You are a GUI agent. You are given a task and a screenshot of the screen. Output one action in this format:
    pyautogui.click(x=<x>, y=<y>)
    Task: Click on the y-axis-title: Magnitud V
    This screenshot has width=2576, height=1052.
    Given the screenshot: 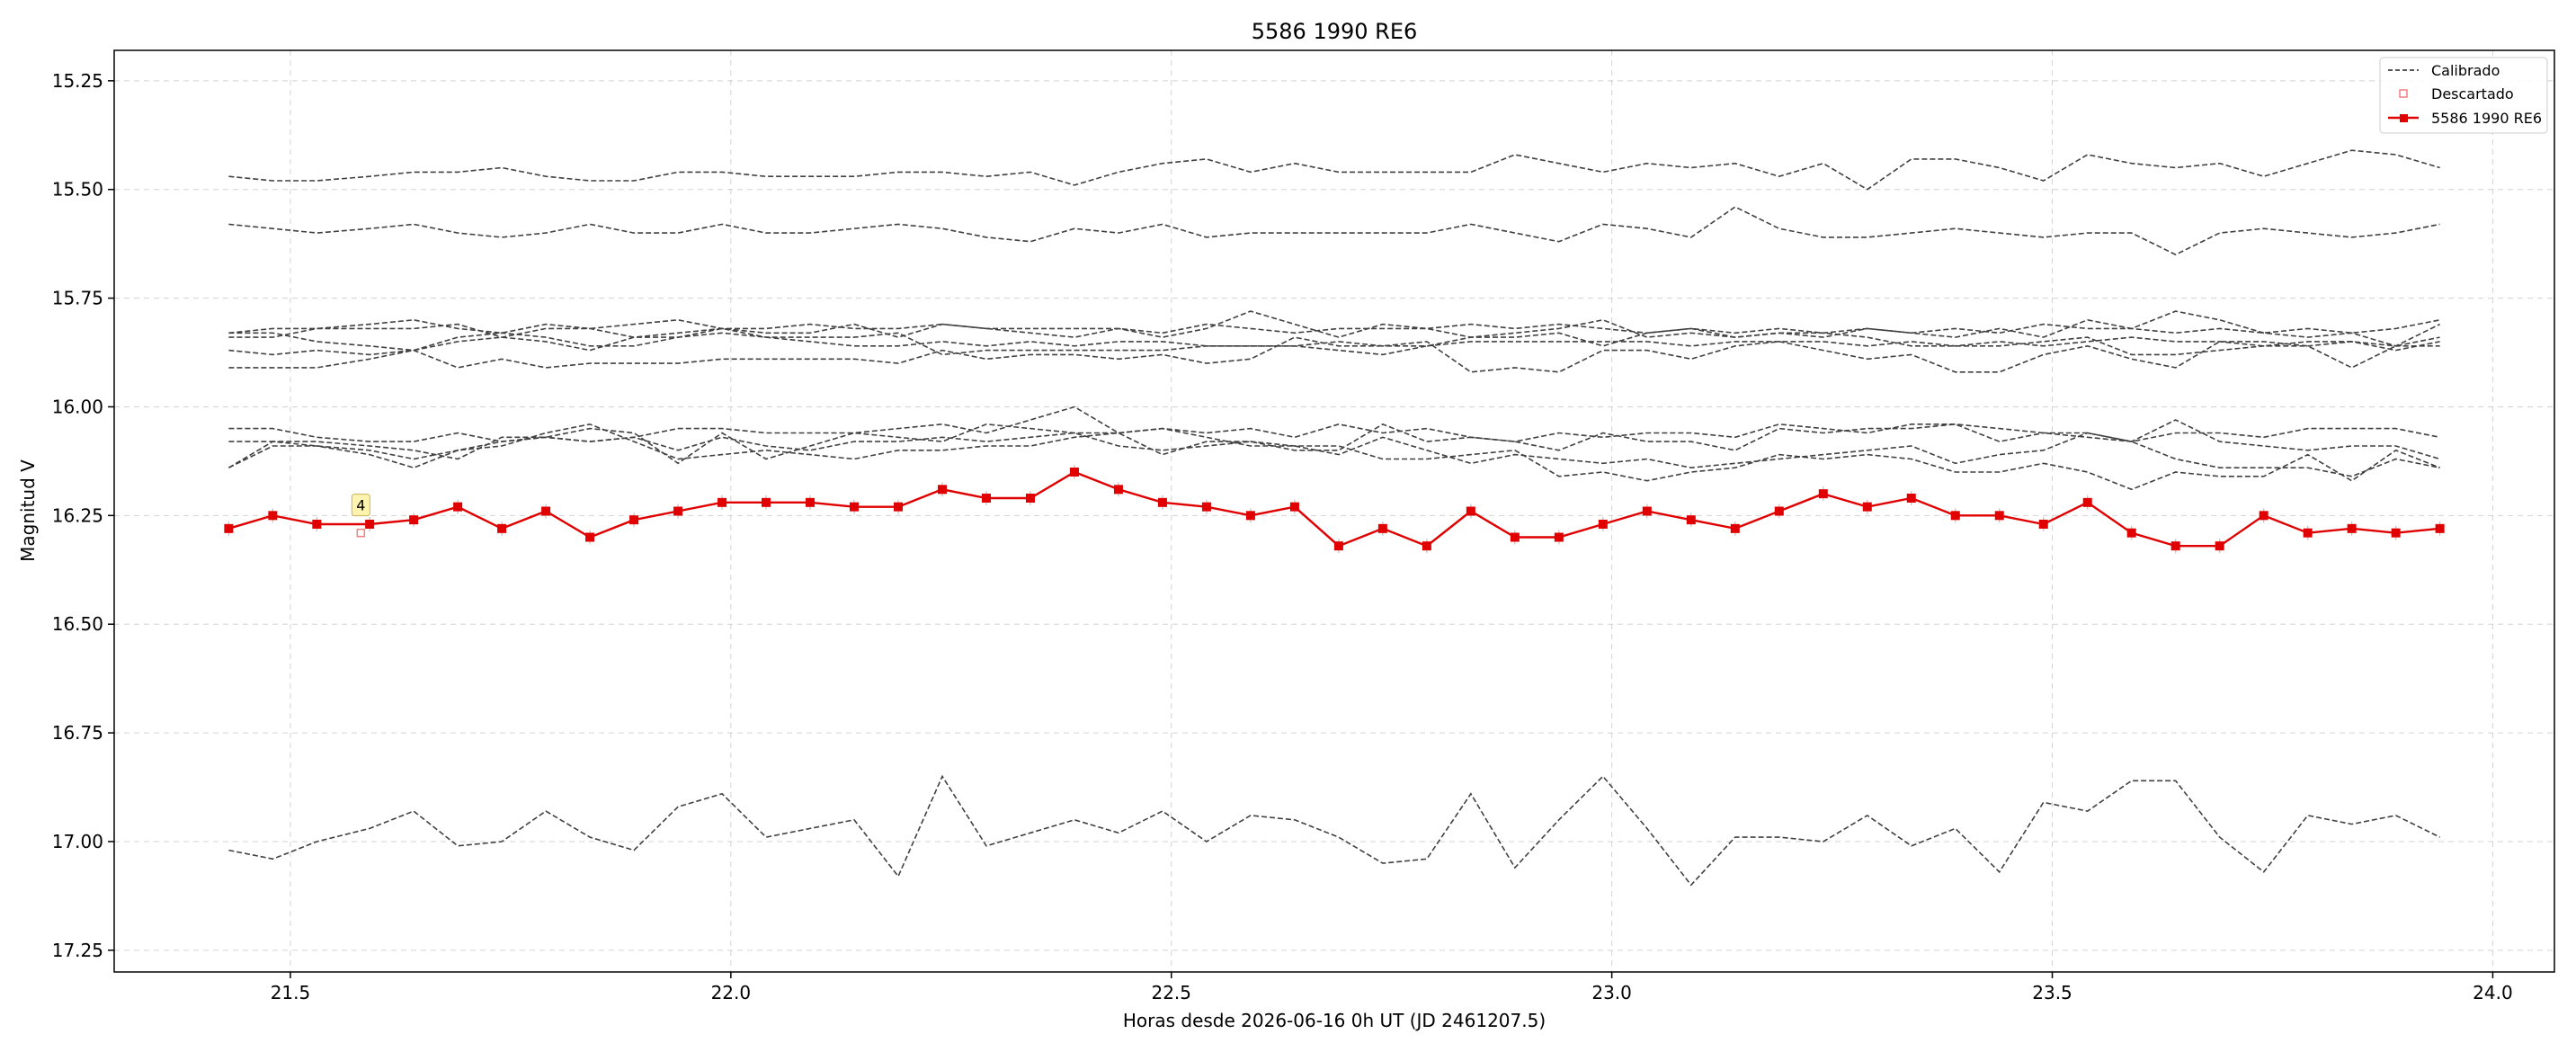 What is the action you would take?
    pyautogui.click(x=28, y=510)
    